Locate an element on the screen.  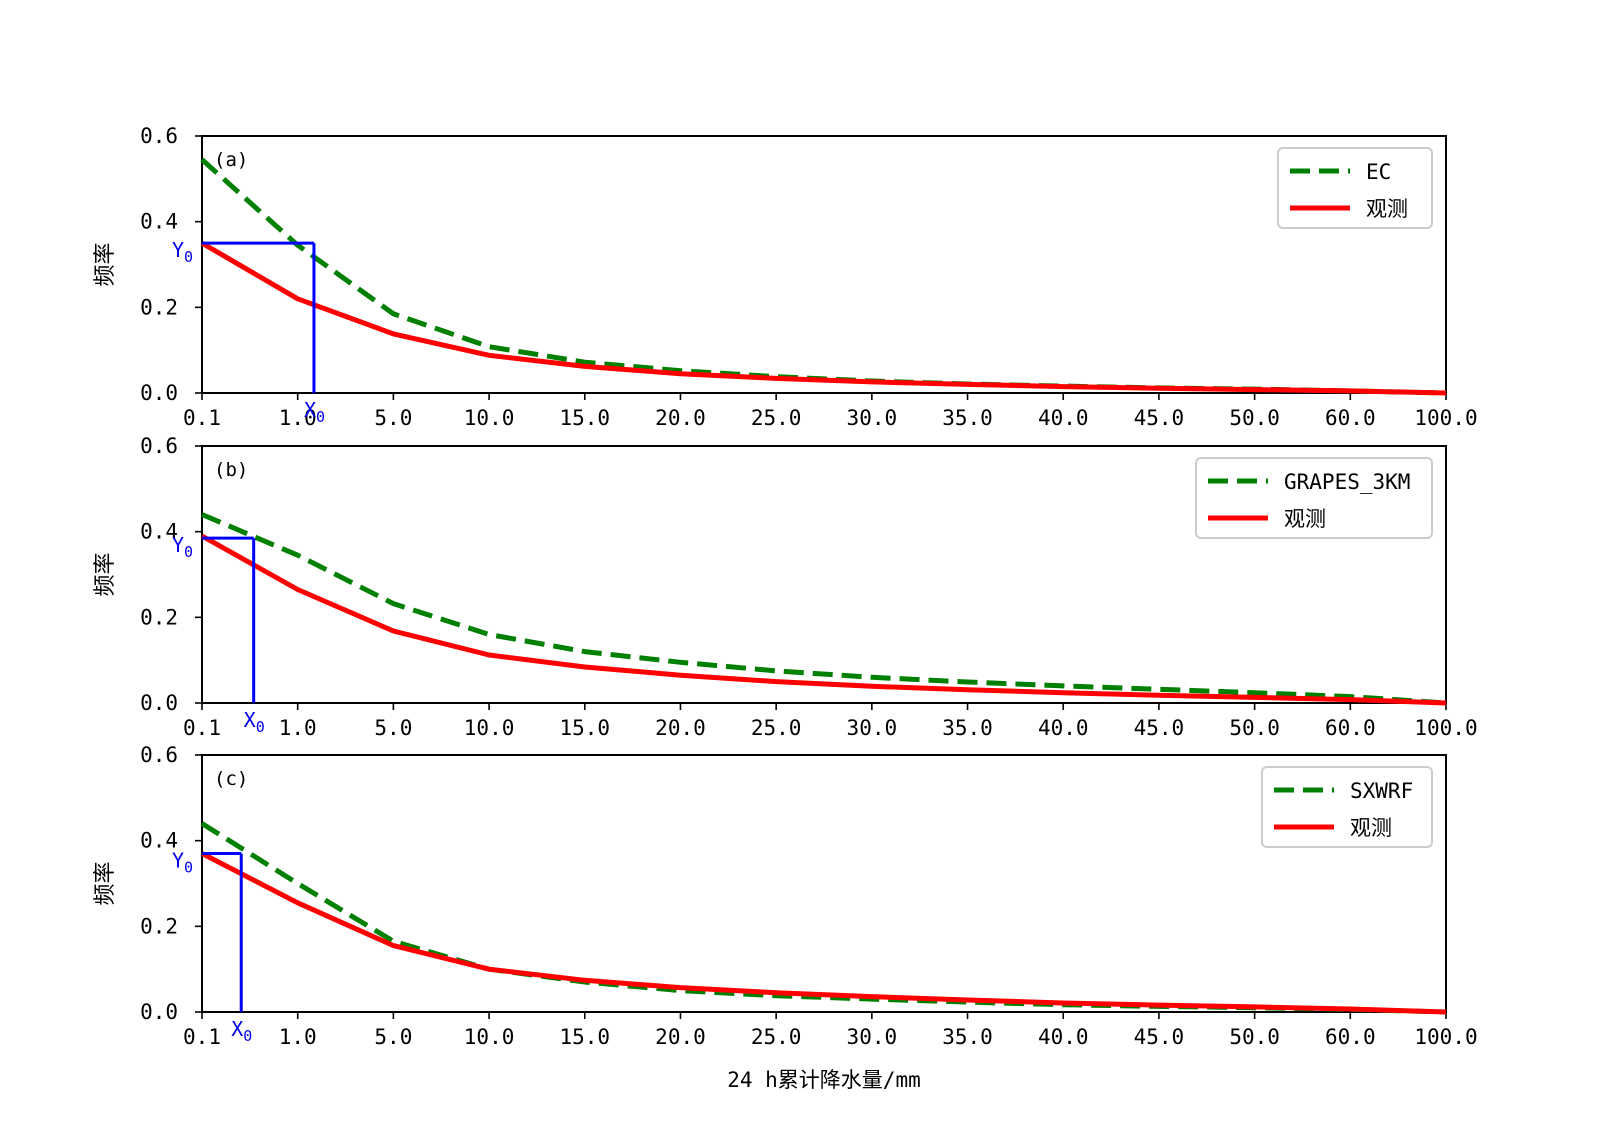
legend-label: EC is located at coordinates (1378, 172).